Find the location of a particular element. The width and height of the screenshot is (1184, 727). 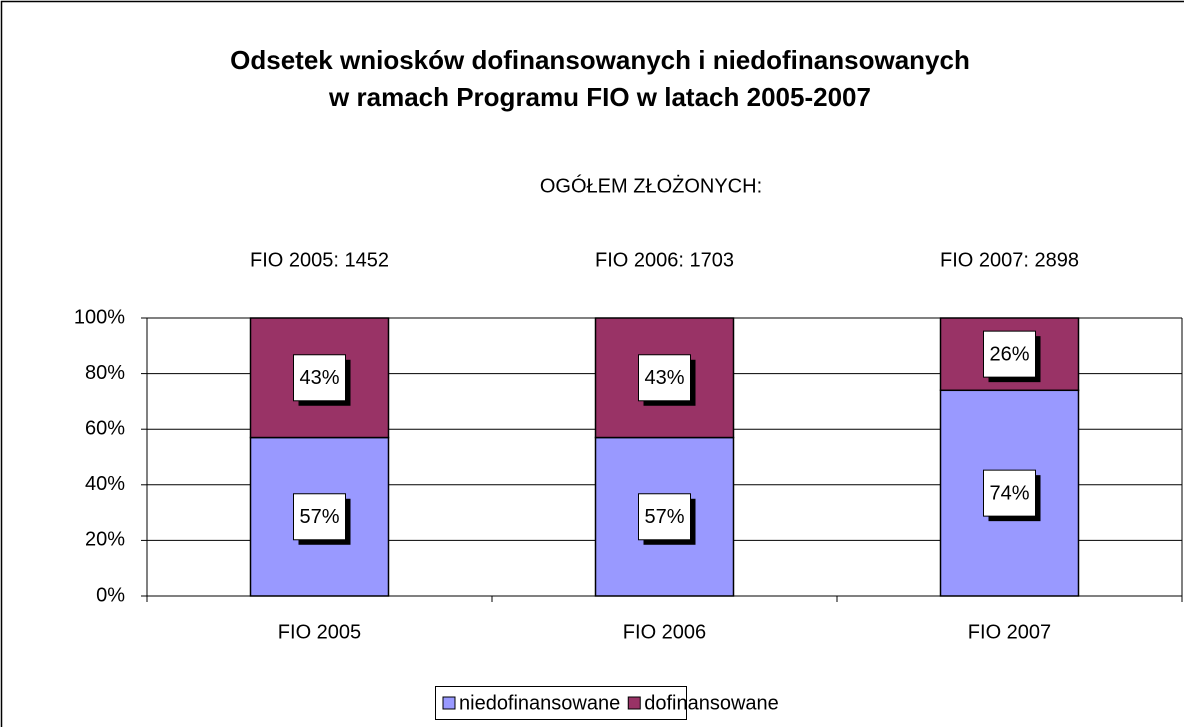

annotation: FIO 2007: 2898 is located at coordinates (1009, 260).